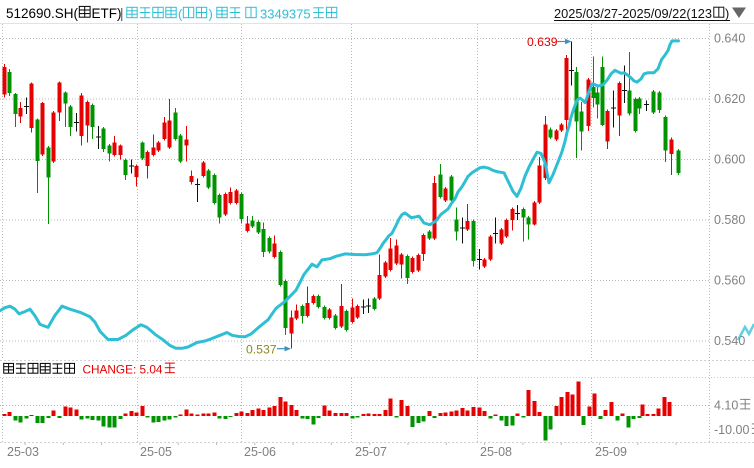 The width and height of the screenshot is (754, 468). I want to click on svg-text: 0.580, so click(729, 220).